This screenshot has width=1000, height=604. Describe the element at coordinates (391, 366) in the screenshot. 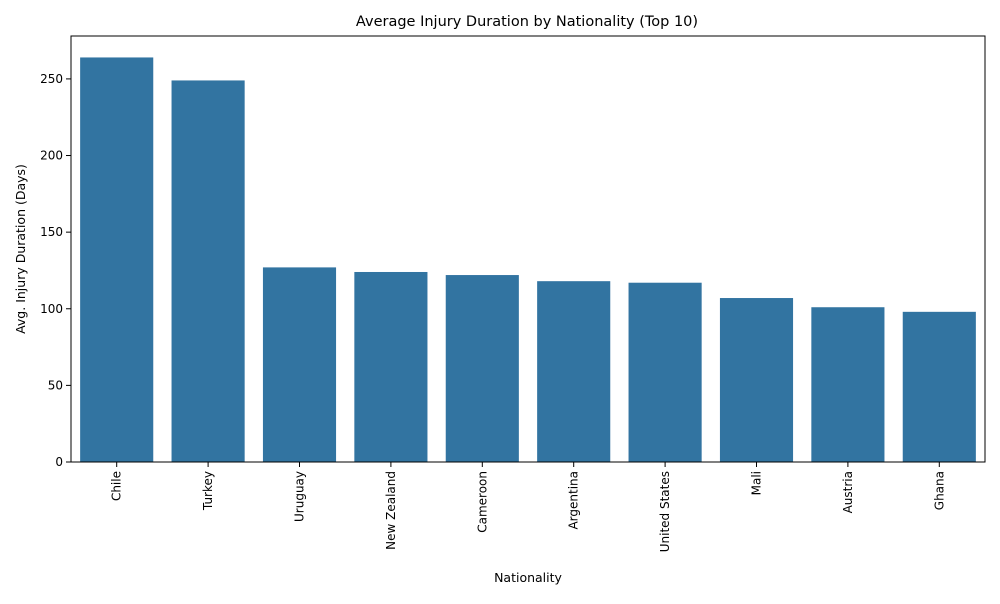

I see `bar-new-zealand` at that location.